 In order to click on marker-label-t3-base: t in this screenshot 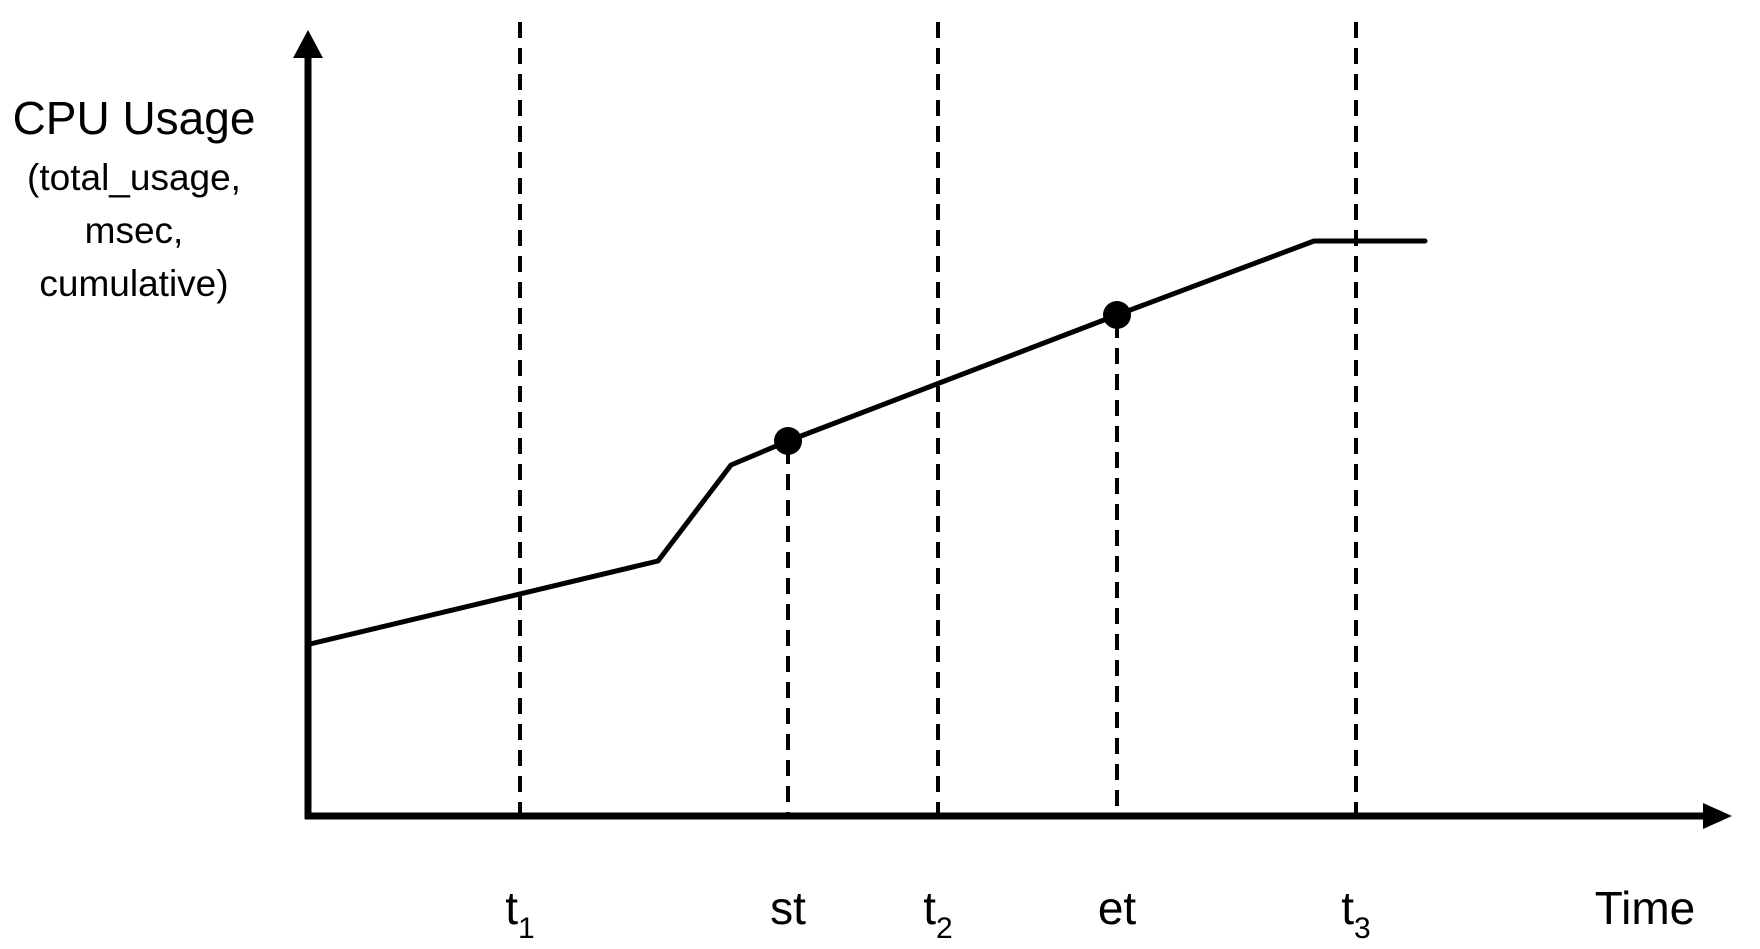, I will do `click(1347, 908)`.